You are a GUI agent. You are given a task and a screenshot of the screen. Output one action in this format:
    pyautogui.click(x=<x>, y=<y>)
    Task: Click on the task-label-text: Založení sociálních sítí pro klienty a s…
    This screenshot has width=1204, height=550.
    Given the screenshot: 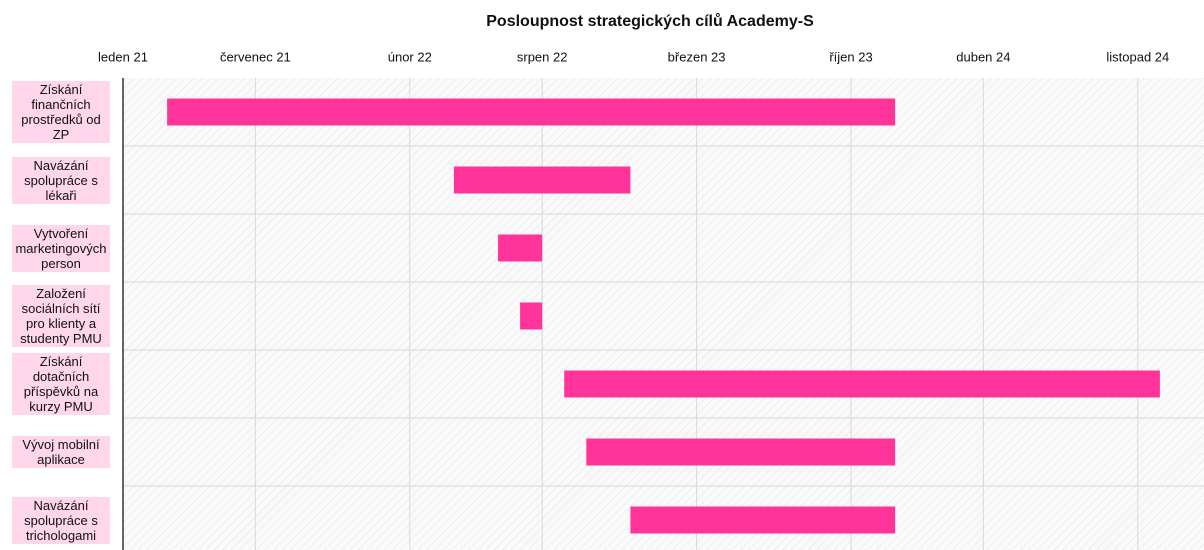 What is the action you would take?
    pyautogui.click(x=61, y=316)
    